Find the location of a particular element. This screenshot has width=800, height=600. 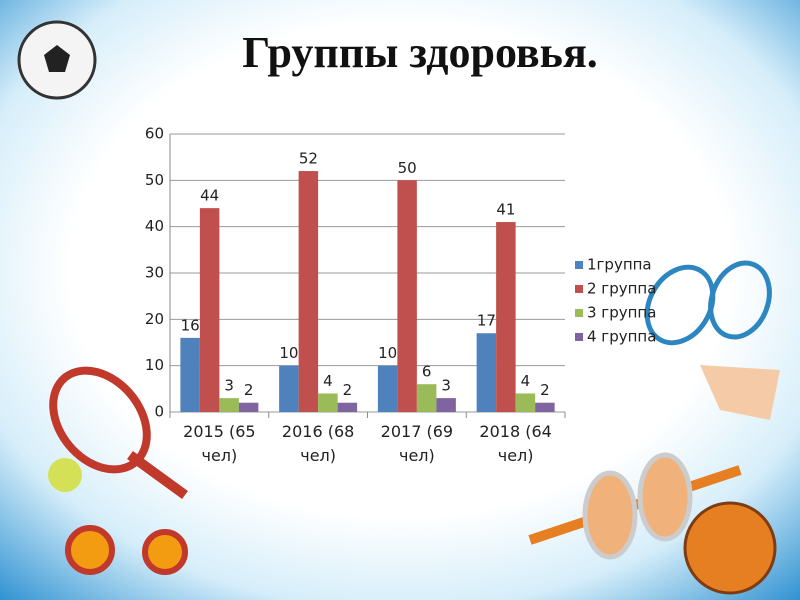

y-tick-label: 40 is located at coordinates (154, 226).